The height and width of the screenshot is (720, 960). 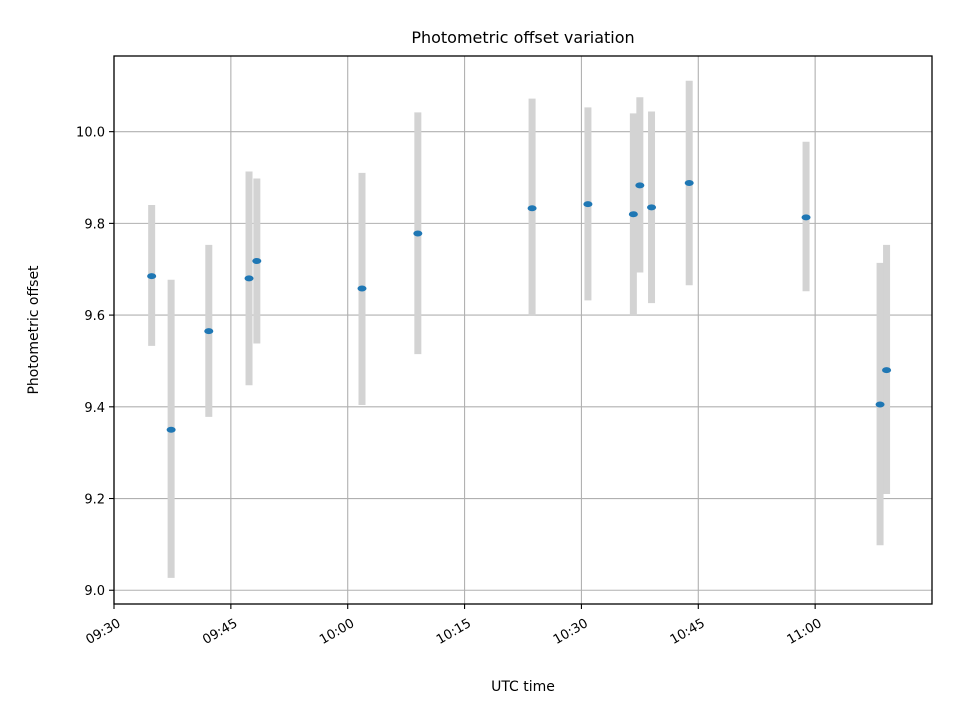 I want to click on y-axis-label: Photometric offset, so click(x=34, y=330).